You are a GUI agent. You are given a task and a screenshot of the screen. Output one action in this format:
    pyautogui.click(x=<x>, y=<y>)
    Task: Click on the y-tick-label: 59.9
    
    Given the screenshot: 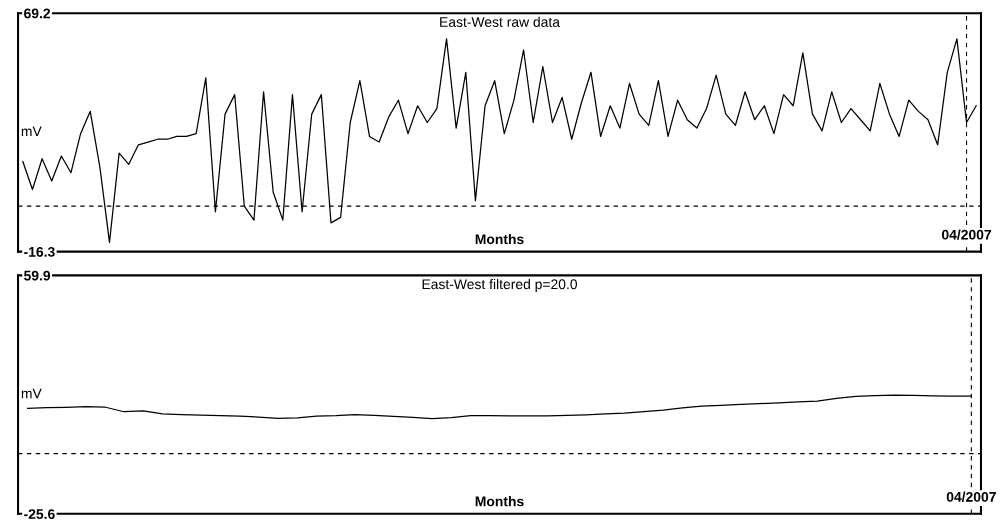 What is the action you would take?
    pyautogui.click(x=37, y=275)
    